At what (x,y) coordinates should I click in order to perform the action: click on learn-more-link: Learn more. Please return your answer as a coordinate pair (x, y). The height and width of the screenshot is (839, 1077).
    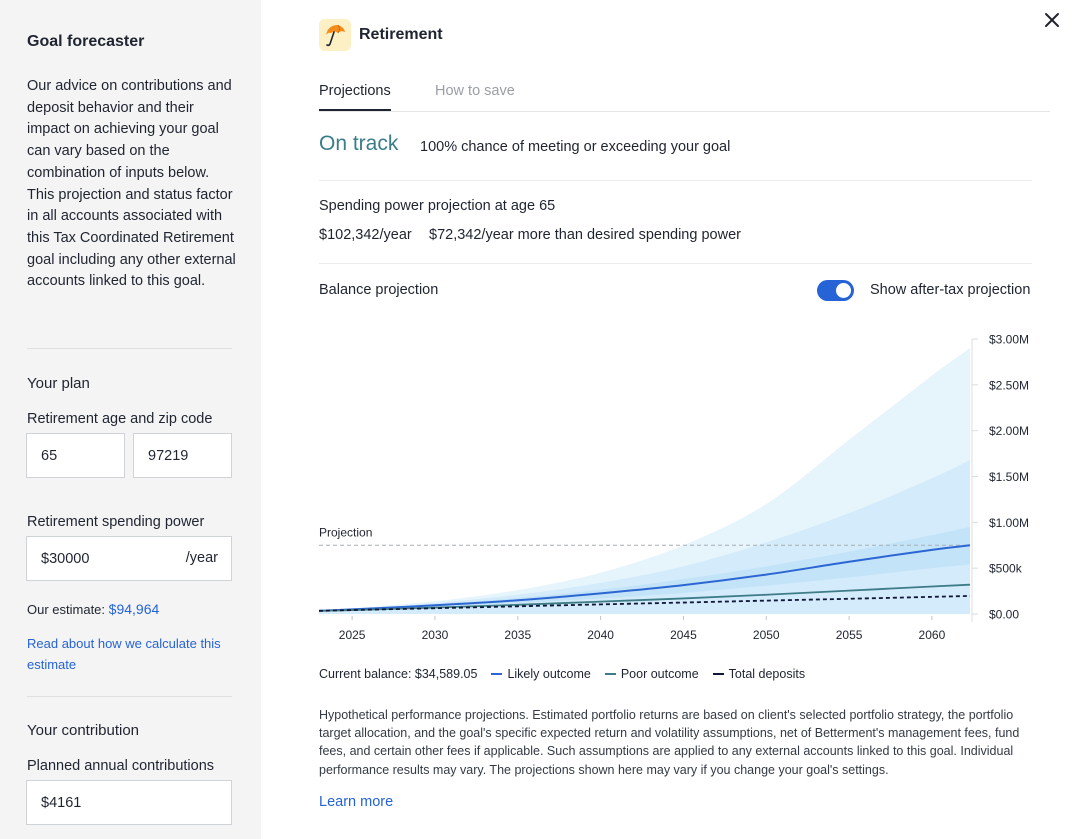
    Looking at the image, I should click on (356, 802).